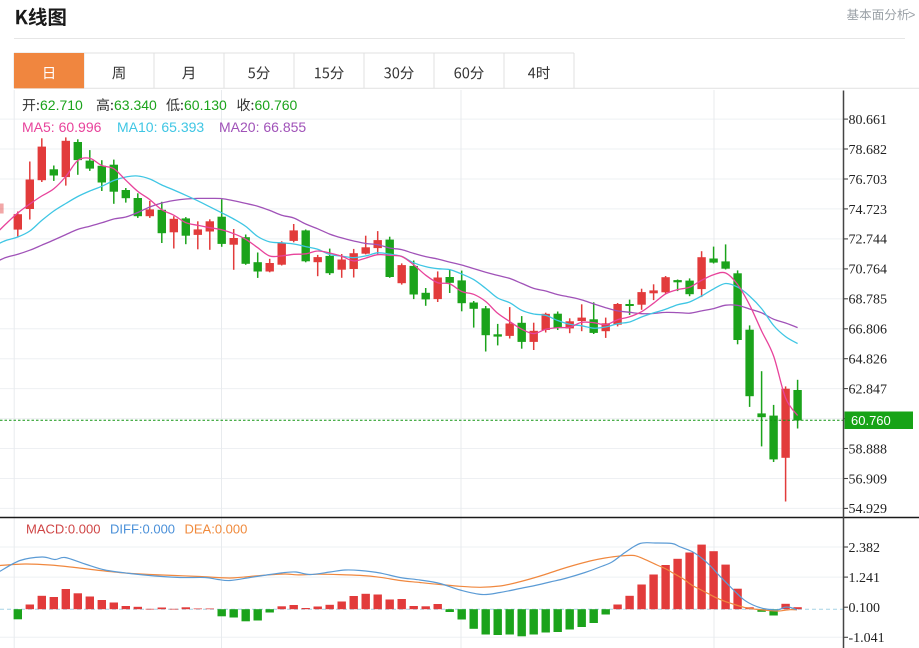  Describe the element at coordinates (160, 127) in the screenshot. I see `svg-text: MA10: 65.393` at that location.